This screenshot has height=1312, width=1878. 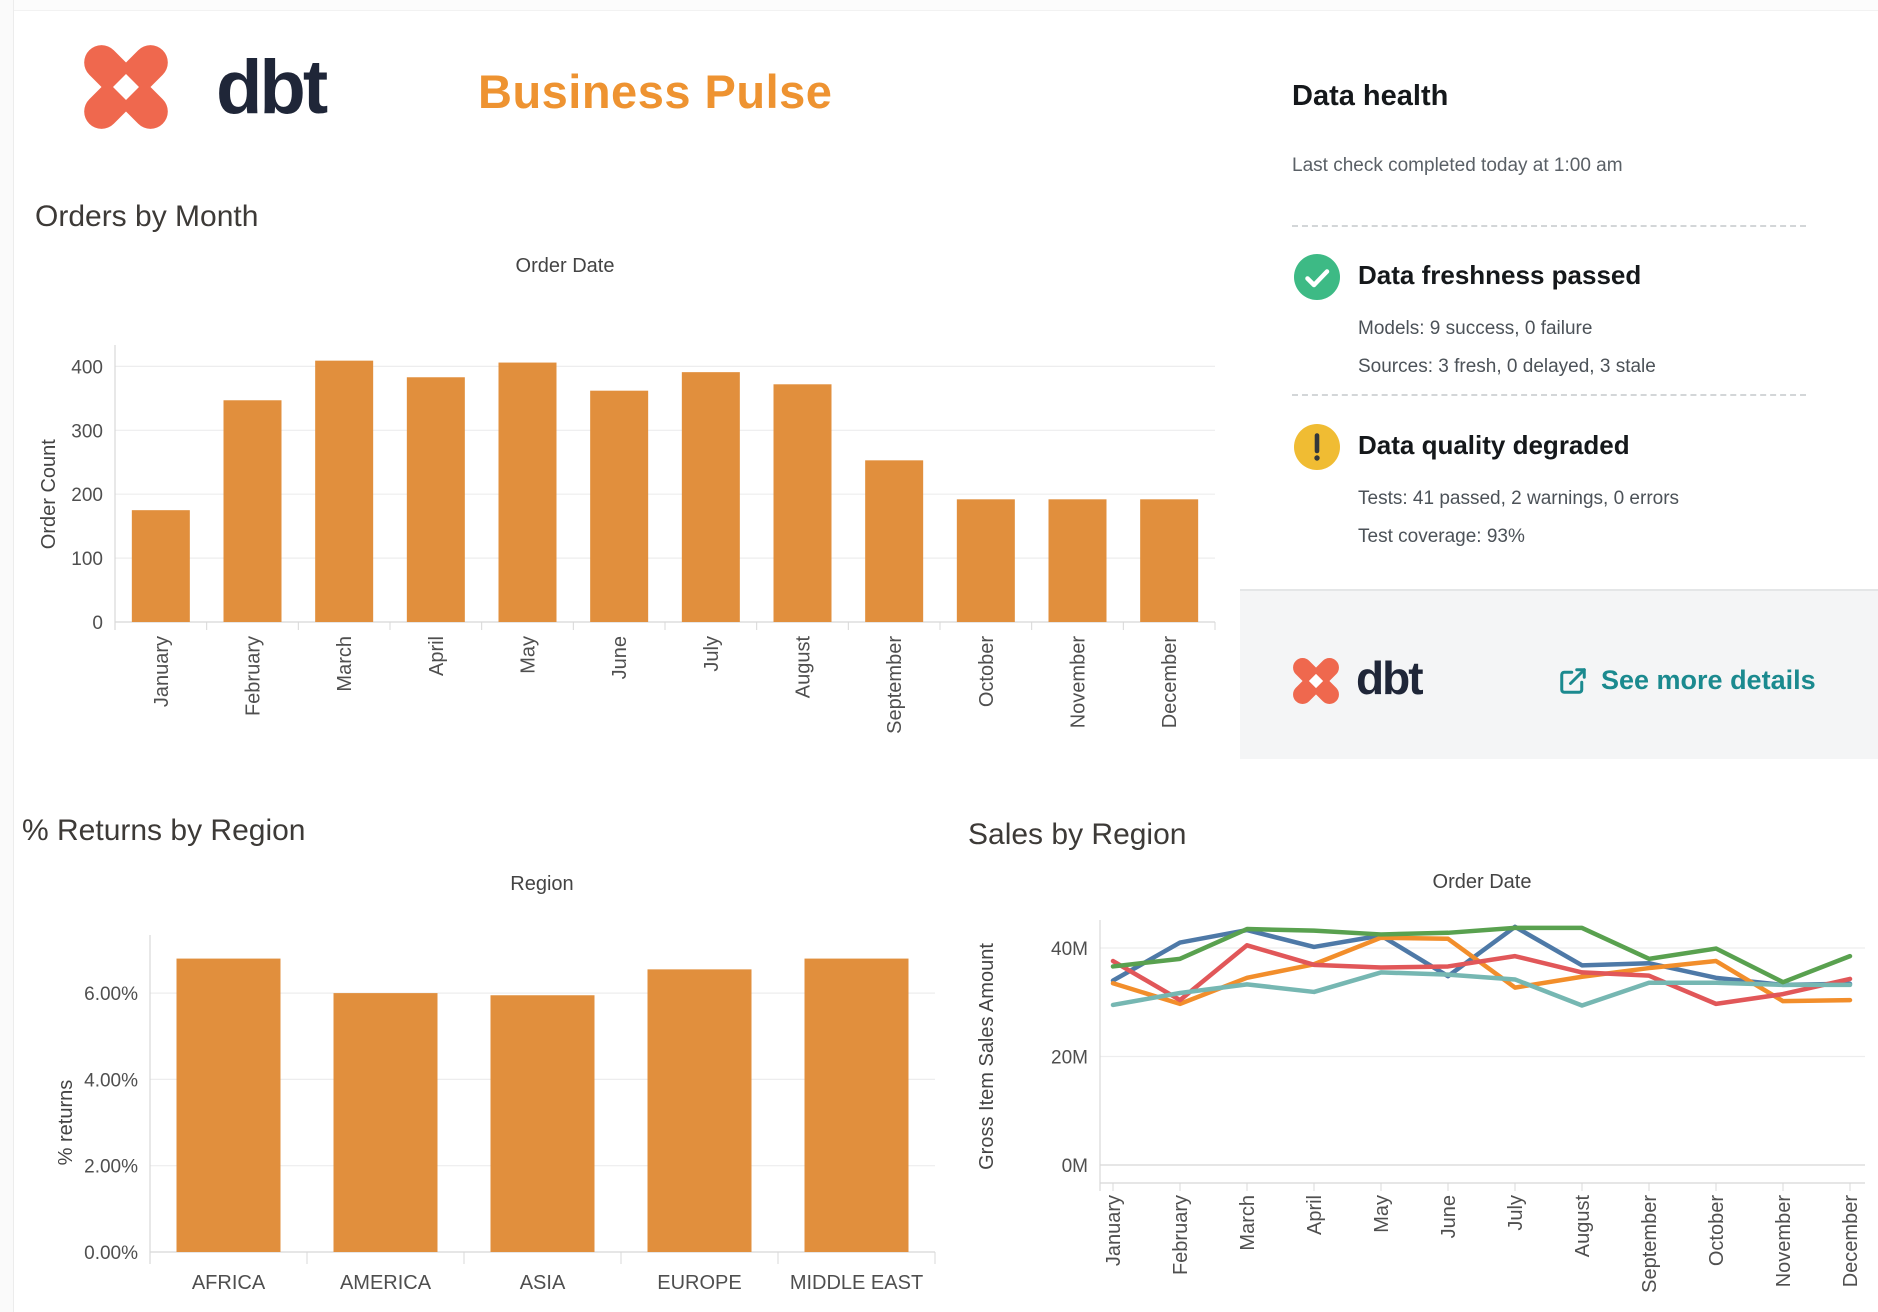 I want to click on returns-chart-title: % Returns by Region, so click(x=164, y=830).